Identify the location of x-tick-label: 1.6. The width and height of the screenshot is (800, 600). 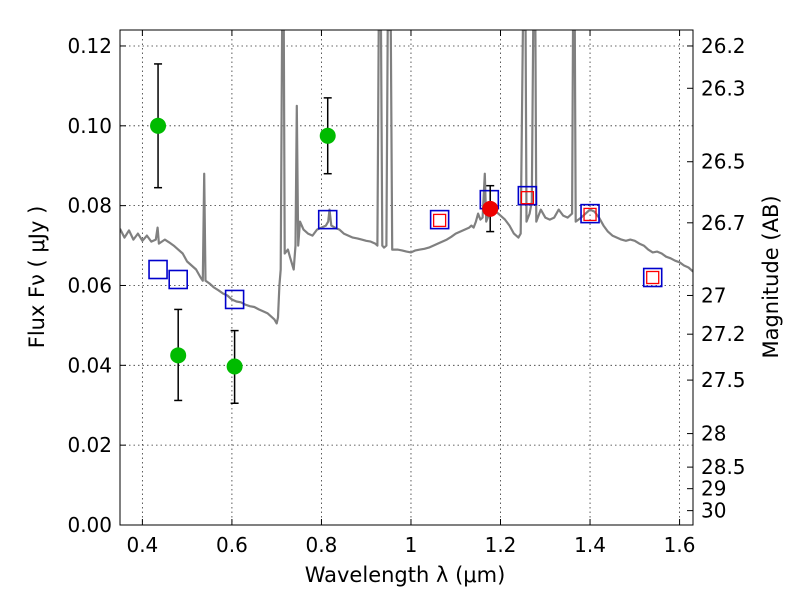
(680, 545).